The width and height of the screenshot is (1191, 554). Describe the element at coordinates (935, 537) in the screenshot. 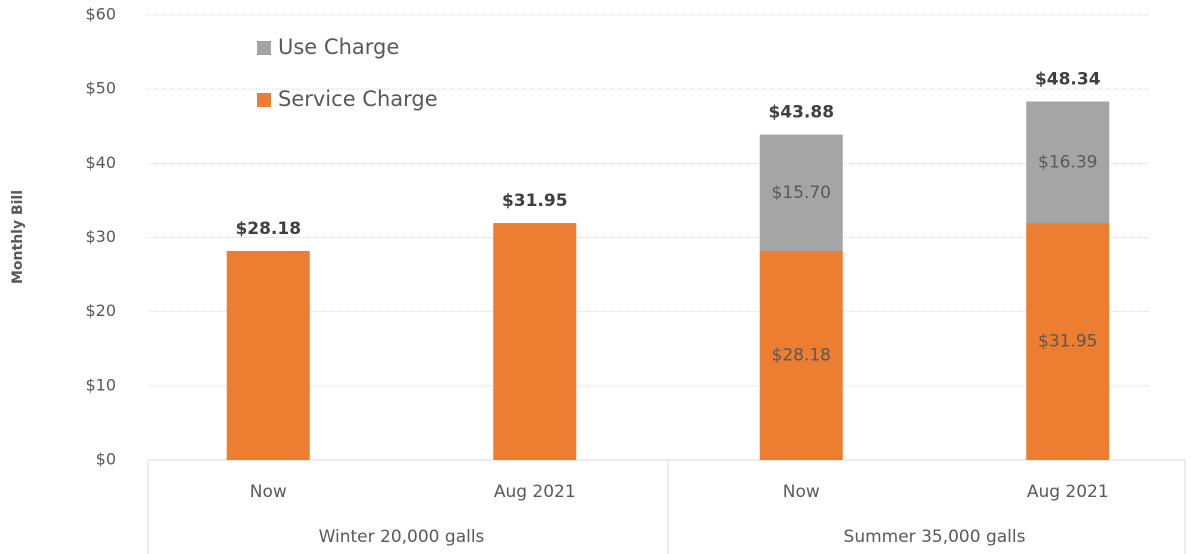

I see `group-label: Summer 35,000 galls` at that location.